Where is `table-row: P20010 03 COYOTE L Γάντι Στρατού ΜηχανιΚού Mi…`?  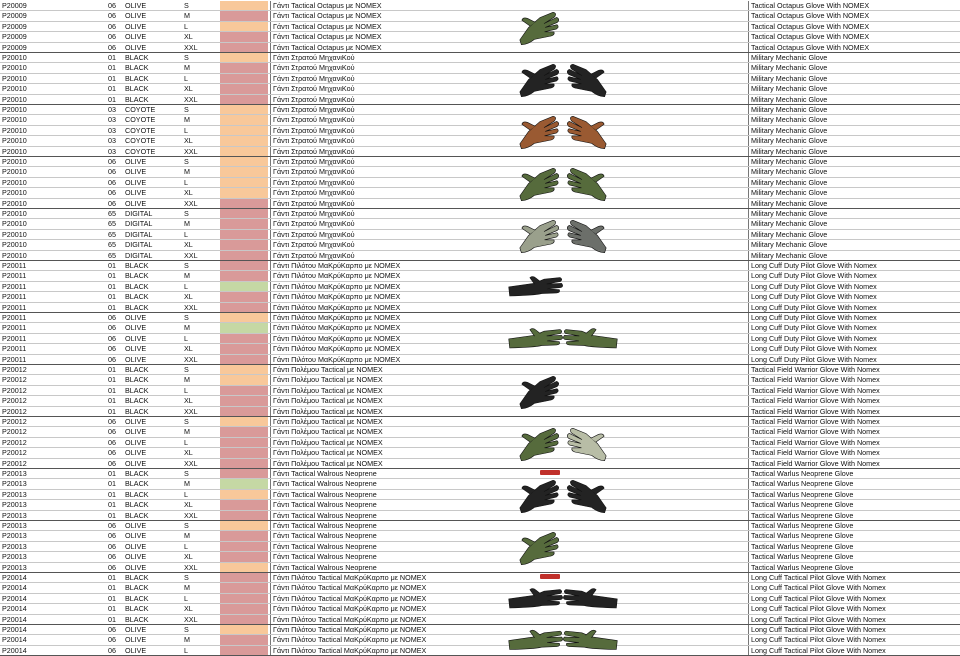
table-row: P20010 03 COYOTE L Γάντι Στρατού ΜηχανιΚού Mi… is located at coordinates (480, 131).